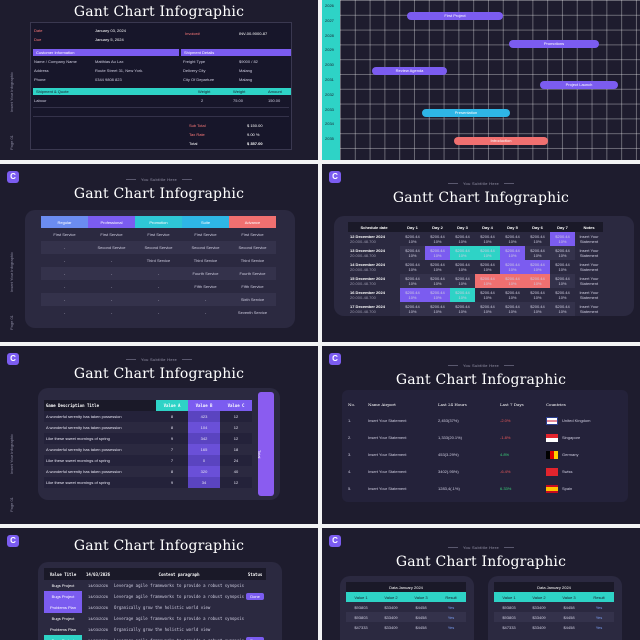 Image resolution: width=640 pixels, height=640 pixels. I want to click on gantt-bar-project-launch: Project Launch, so click(579, 85).